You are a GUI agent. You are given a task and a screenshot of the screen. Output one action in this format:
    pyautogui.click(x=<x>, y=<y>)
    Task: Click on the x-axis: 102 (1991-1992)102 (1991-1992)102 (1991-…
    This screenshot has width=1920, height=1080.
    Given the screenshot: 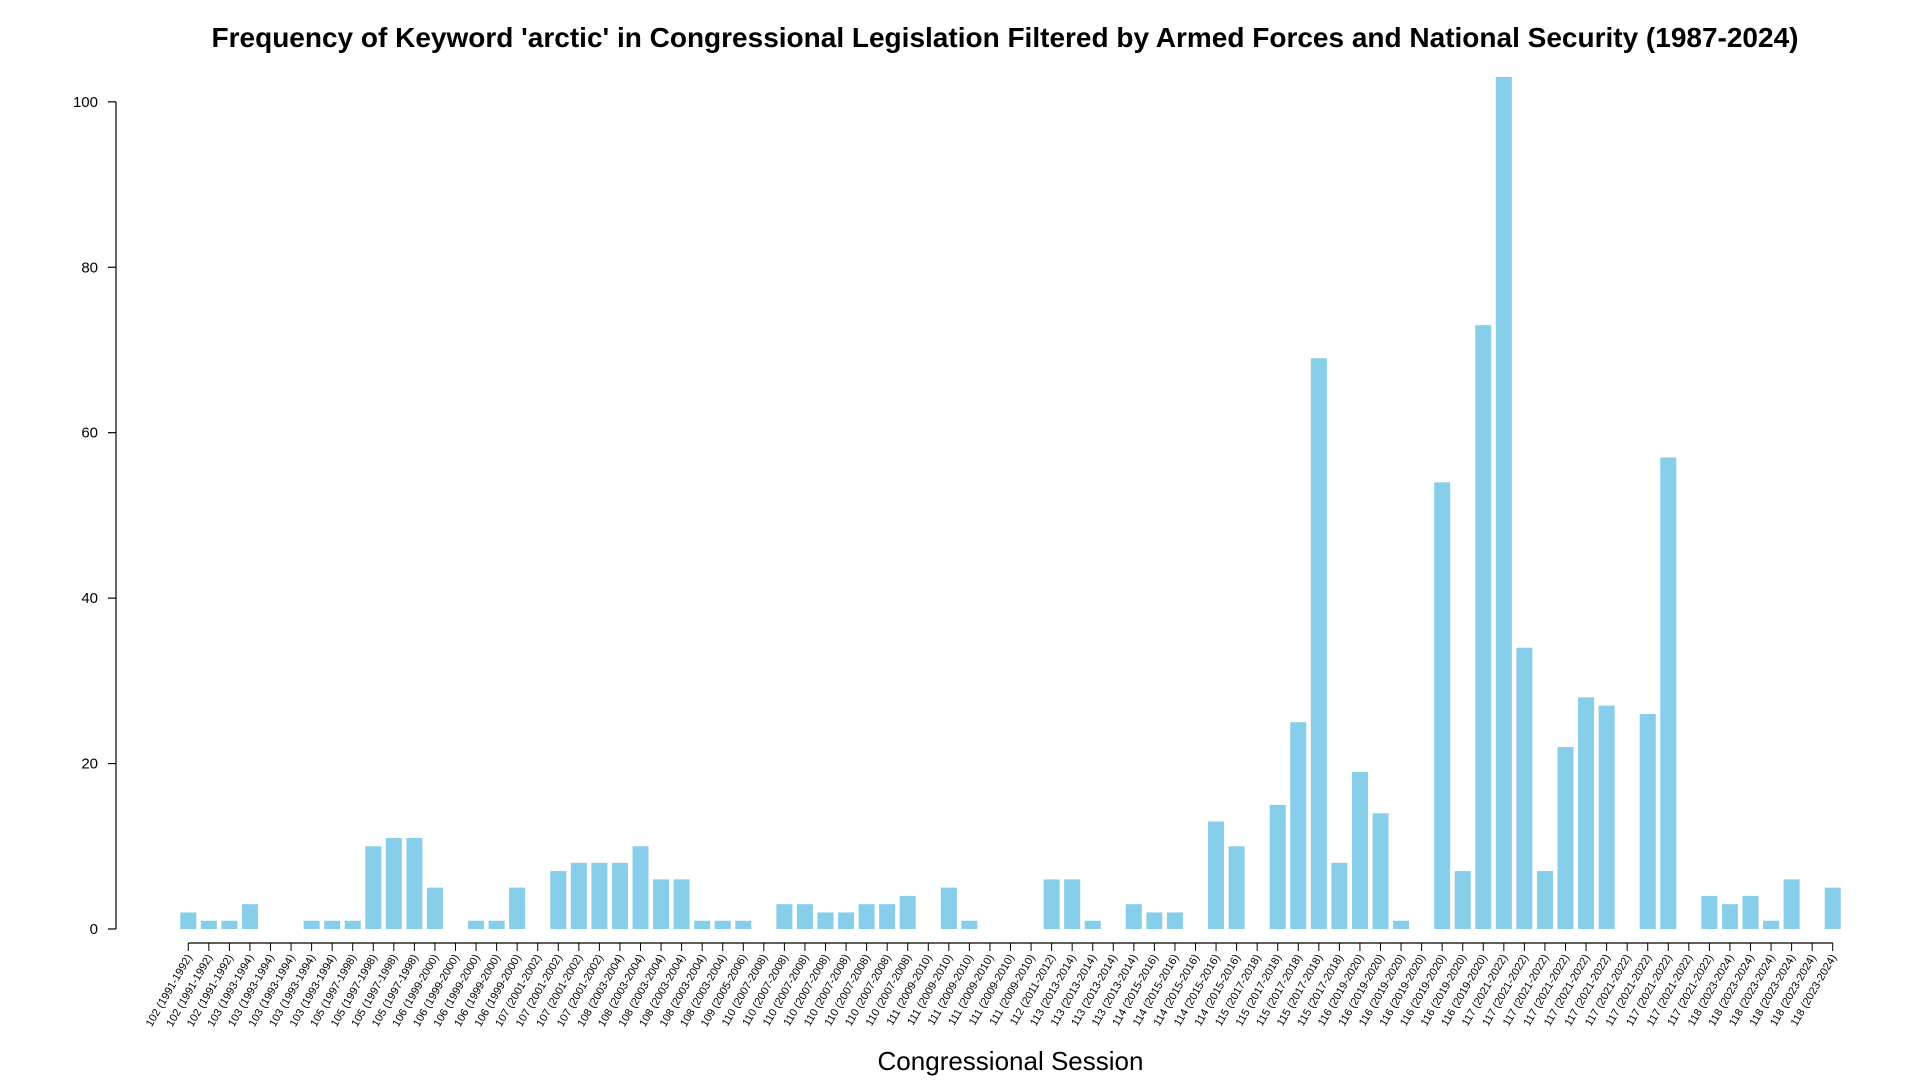 What is the action you would take?
    pyautogui.click(x=991, y=985)
    